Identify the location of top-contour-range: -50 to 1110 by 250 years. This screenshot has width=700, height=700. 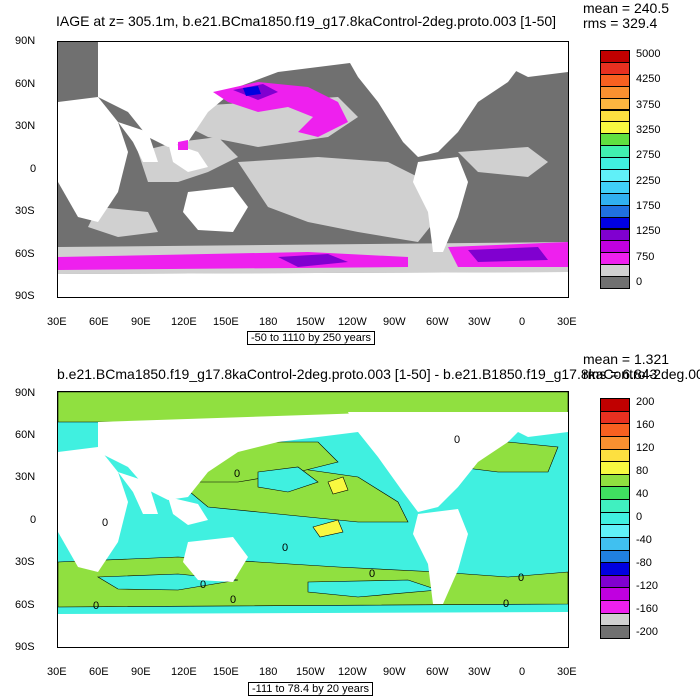
(311, 338).